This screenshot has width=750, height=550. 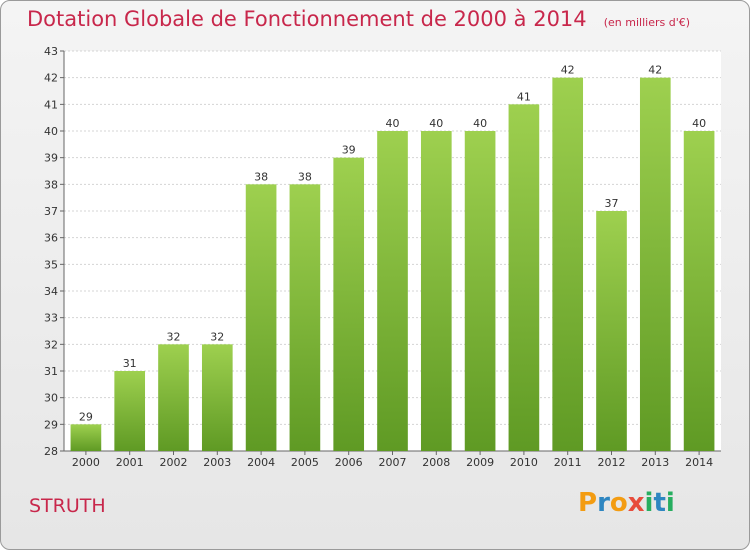 I want to click on logo-letter: o, so click(x=618, y=503).